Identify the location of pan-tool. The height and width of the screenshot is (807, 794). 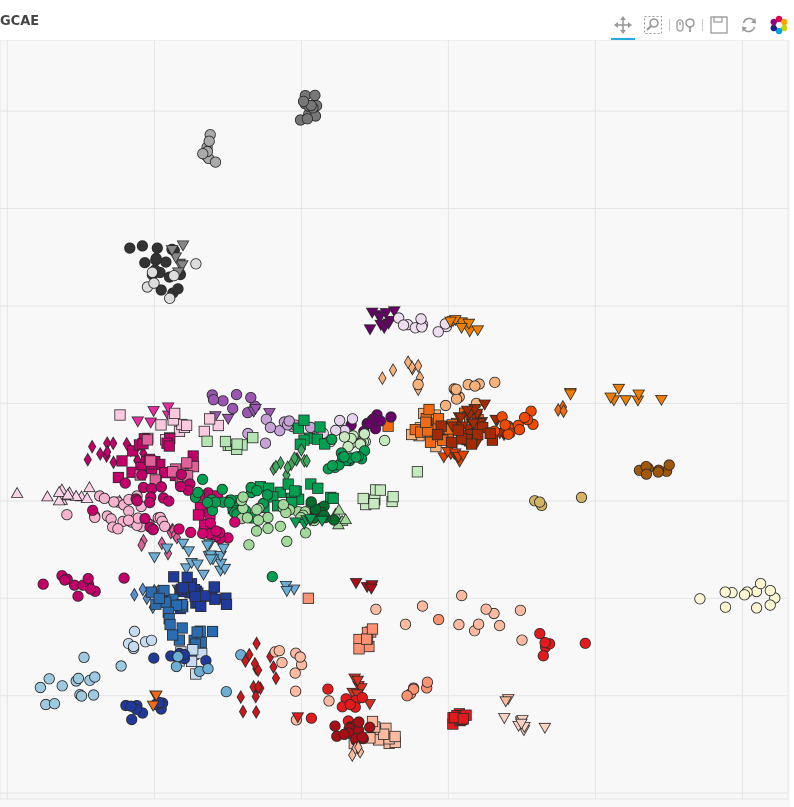
(623, 25).